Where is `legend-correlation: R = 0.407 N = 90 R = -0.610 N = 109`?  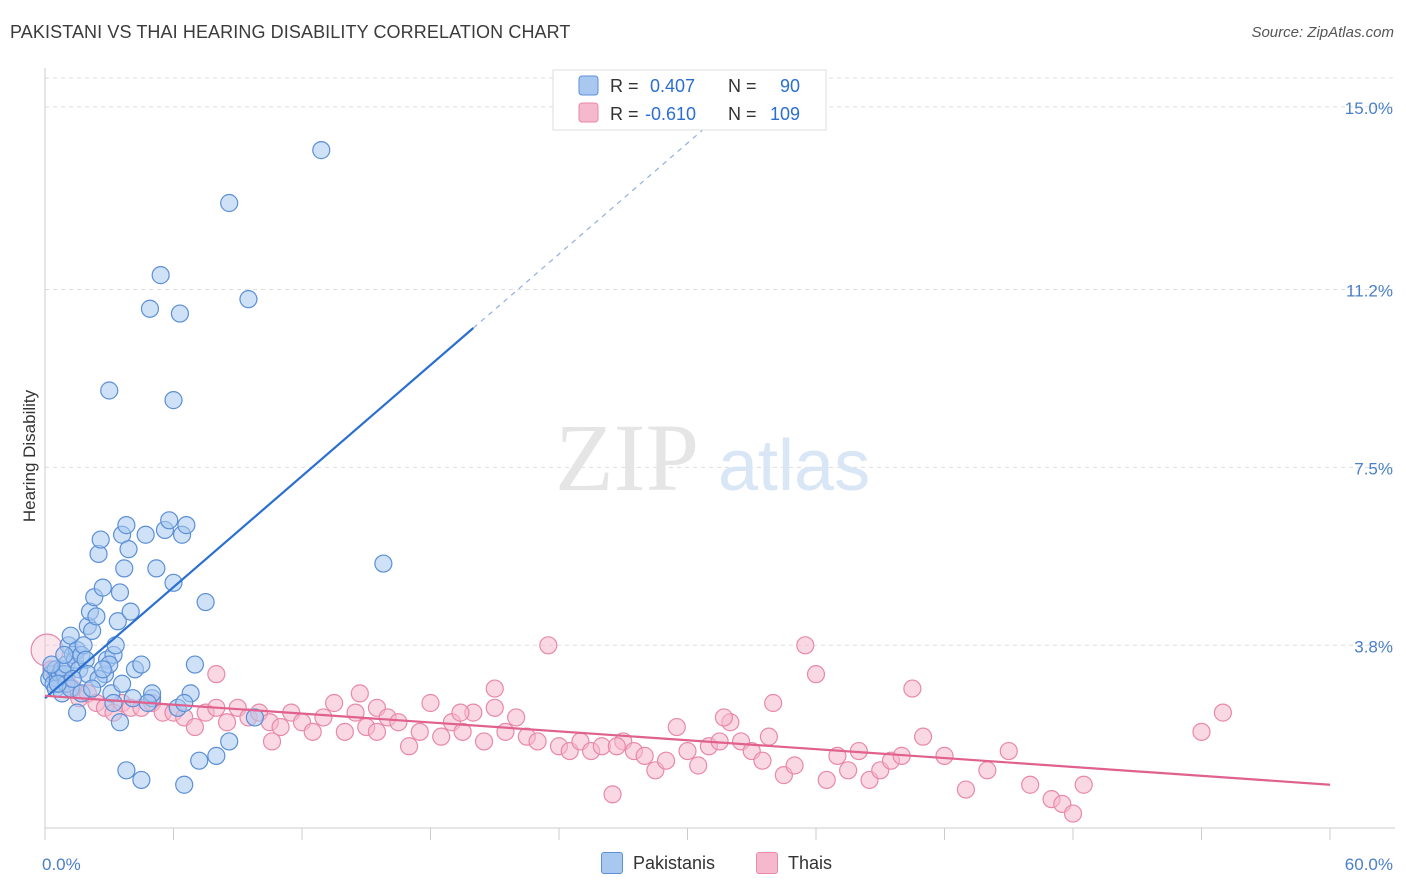
legend-correlation: R = 0.407 N = 90 R = -0.610 N = 109 is located at coordinates (689, 100).